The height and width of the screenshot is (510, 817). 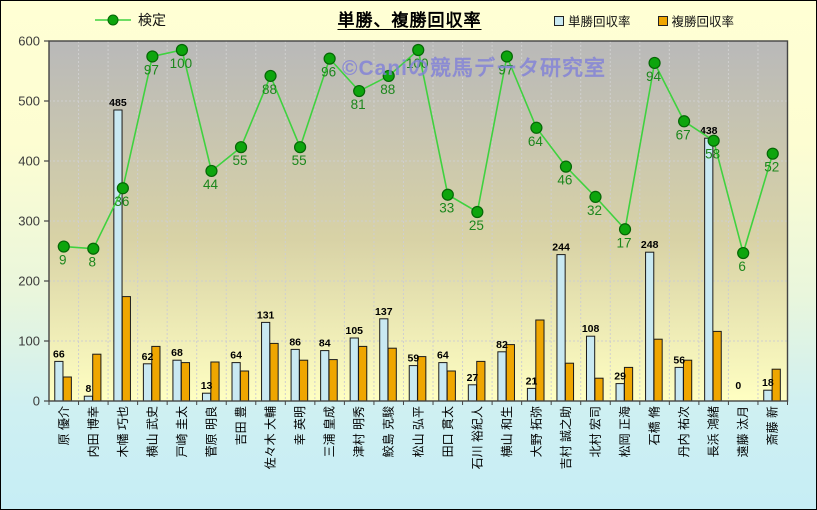 What do you see at coordinates (624, 431) in the screenshot?
I see `category-label: 松岡 正海` at bounding box center [624, 431].